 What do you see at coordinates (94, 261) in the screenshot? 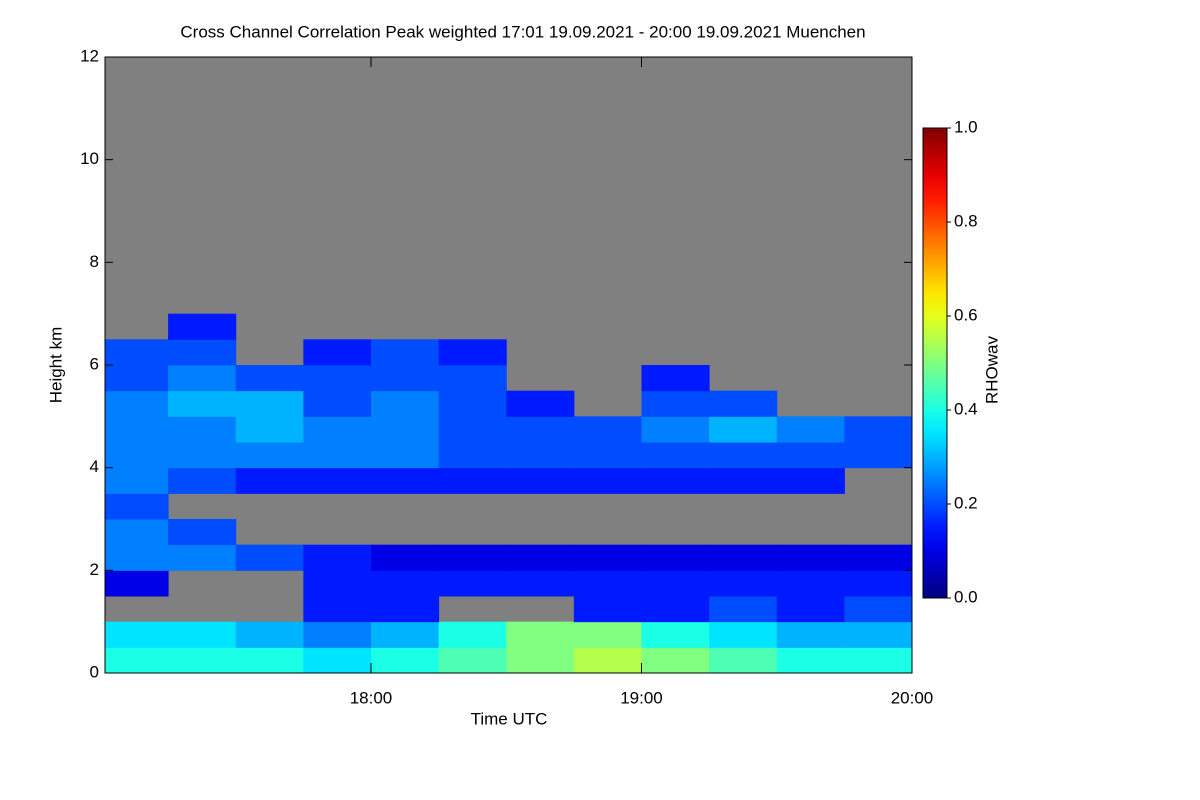
I see `y-tick-label: 8` at bounding box center [94, 261].